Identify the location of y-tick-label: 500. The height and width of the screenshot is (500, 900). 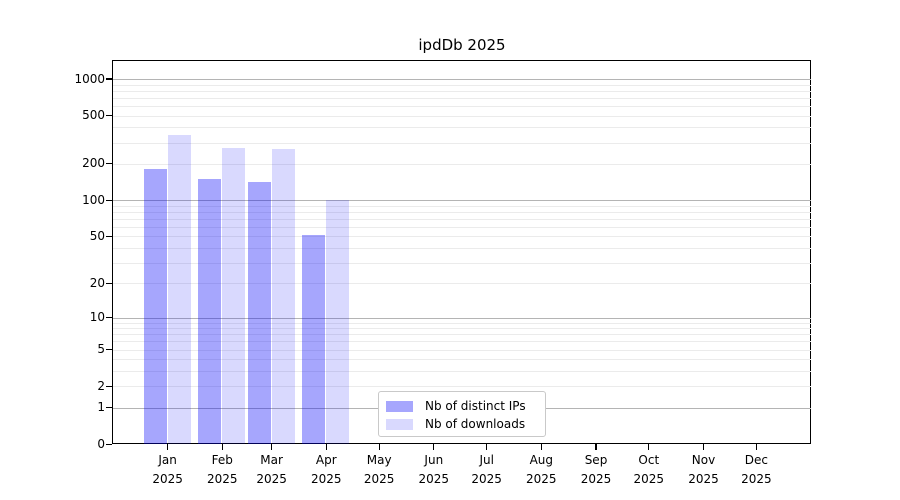
(93, 115).